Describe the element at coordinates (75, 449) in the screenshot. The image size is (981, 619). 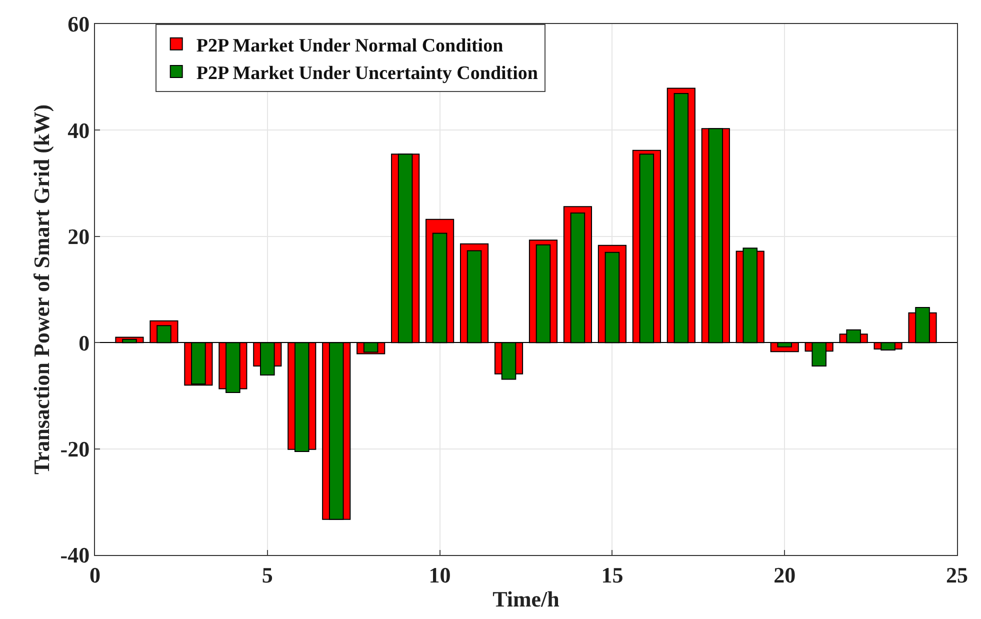
I see `y-tick-label: -20` at that location.